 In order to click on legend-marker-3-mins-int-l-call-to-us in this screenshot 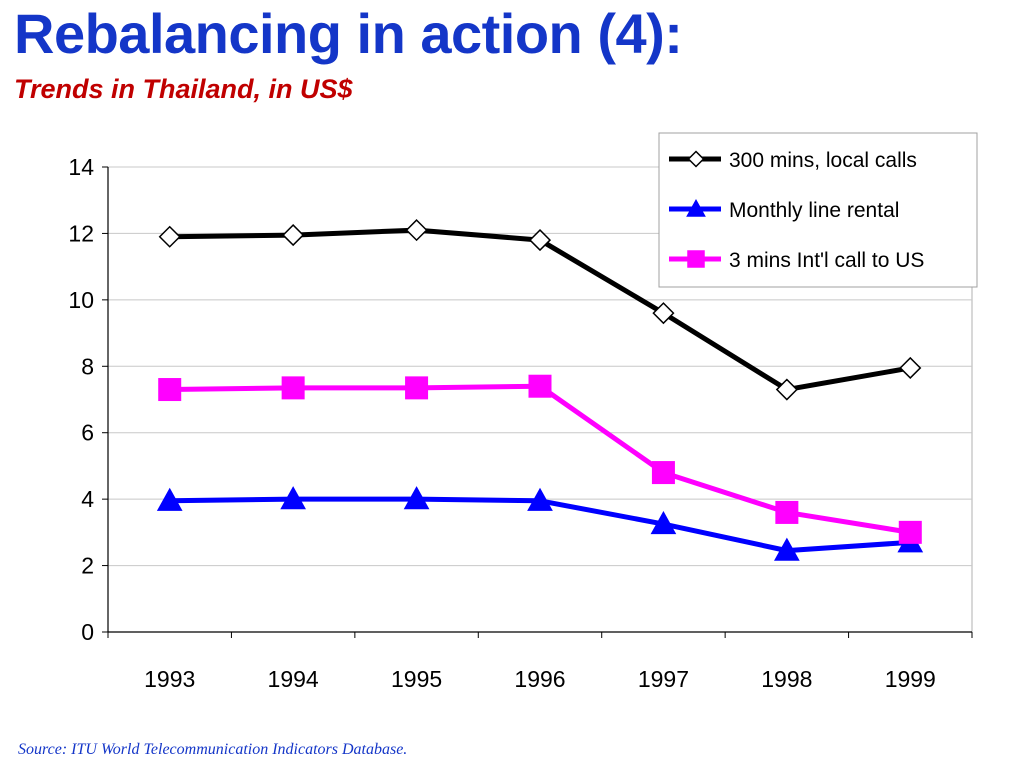, I will do `click(696, 259)`.